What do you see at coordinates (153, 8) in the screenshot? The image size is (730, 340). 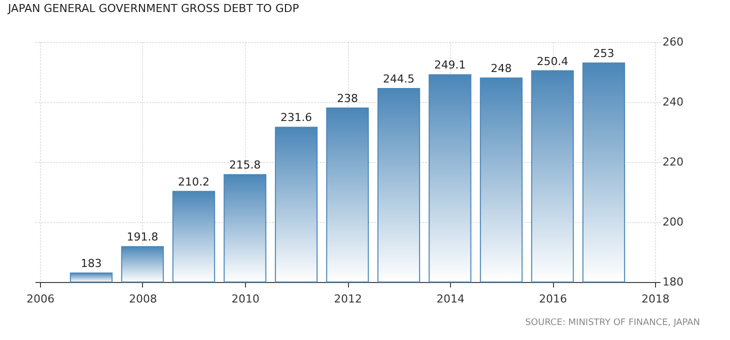 I see `chart-title: JAPAN GENERAL GOVERNMENT GROSS DEBT TO GDP` at bounding box center [153, 8].